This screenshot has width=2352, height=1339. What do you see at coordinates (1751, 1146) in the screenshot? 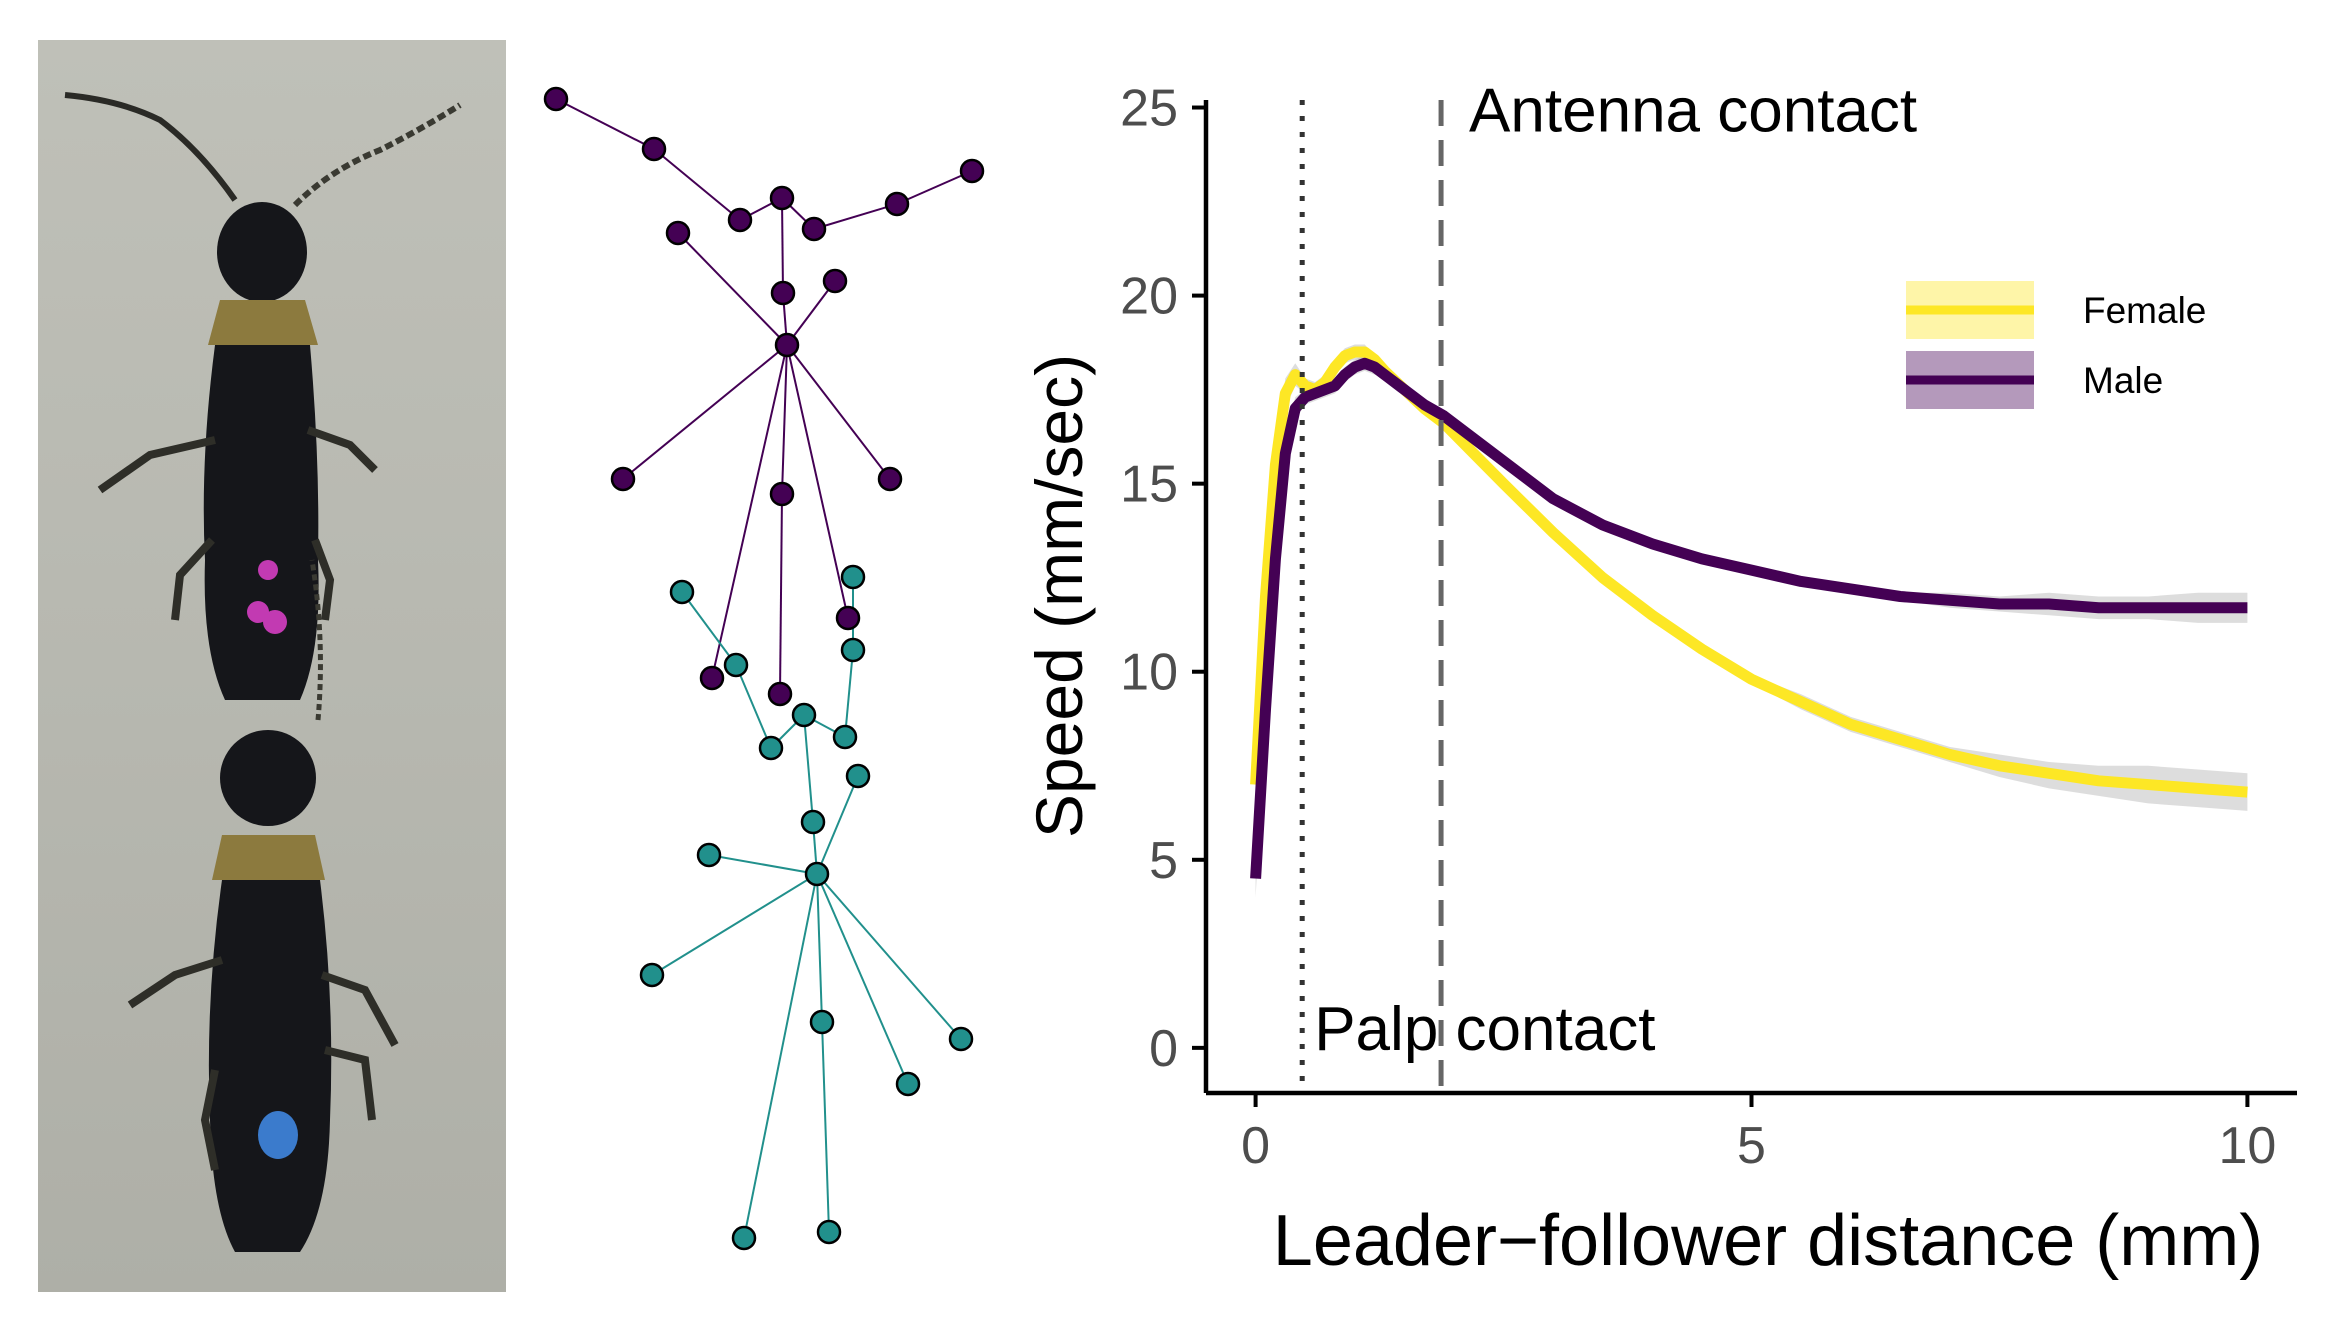
I see `x-tick-label: 5` at bounding box center [1751, 1146].